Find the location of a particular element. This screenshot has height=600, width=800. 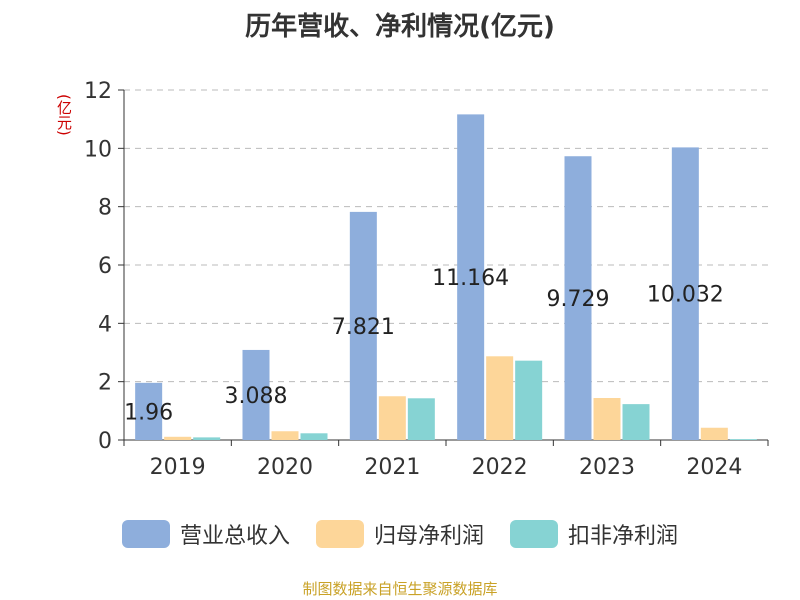

legend-item-revenue: 营业总收入 is located at coordinates (205, 534).